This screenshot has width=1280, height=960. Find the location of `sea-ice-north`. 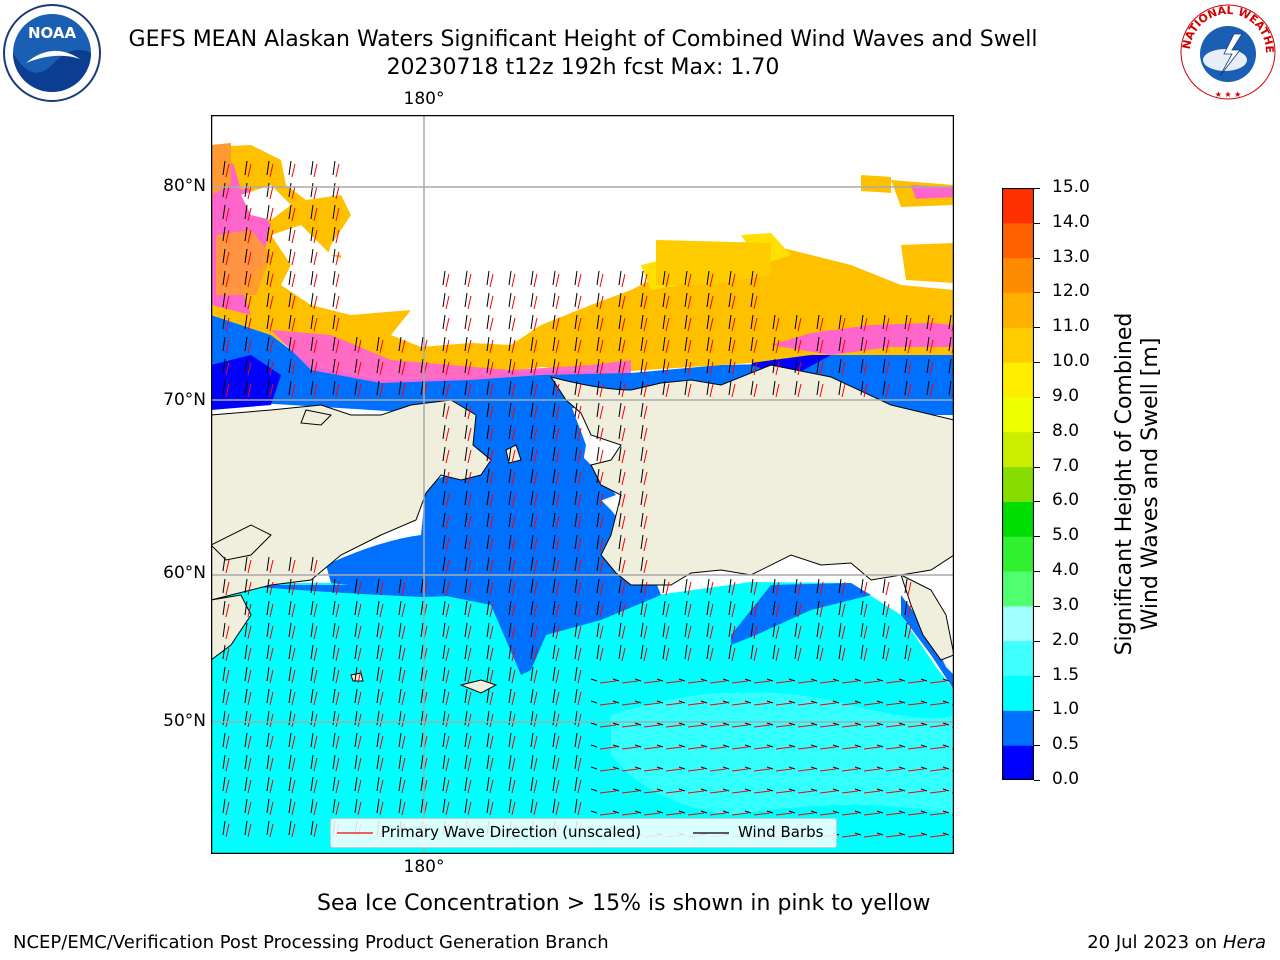

sea-ice-north is located at coordinates (221, 169).